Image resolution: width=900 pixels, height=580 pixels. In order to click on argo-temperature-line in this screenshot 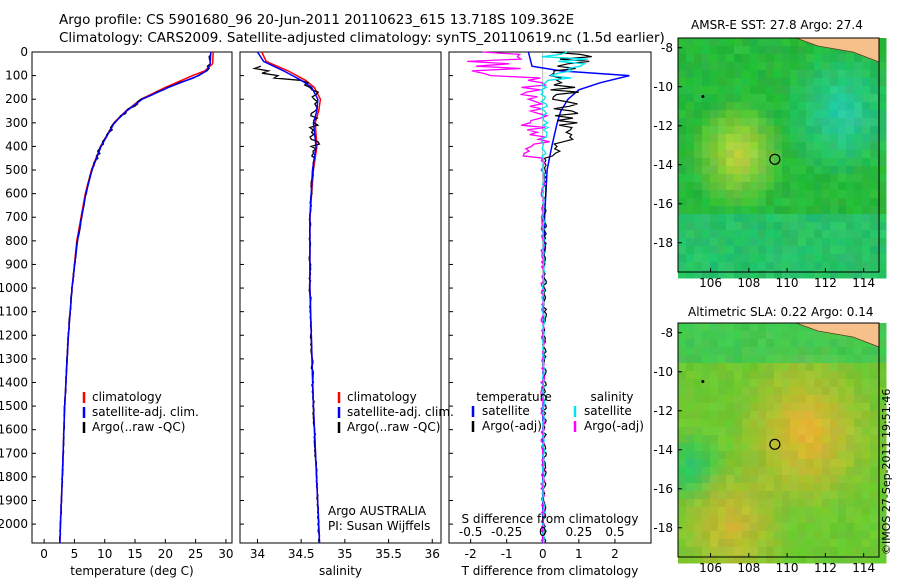, I will do `click(135, 297)`.